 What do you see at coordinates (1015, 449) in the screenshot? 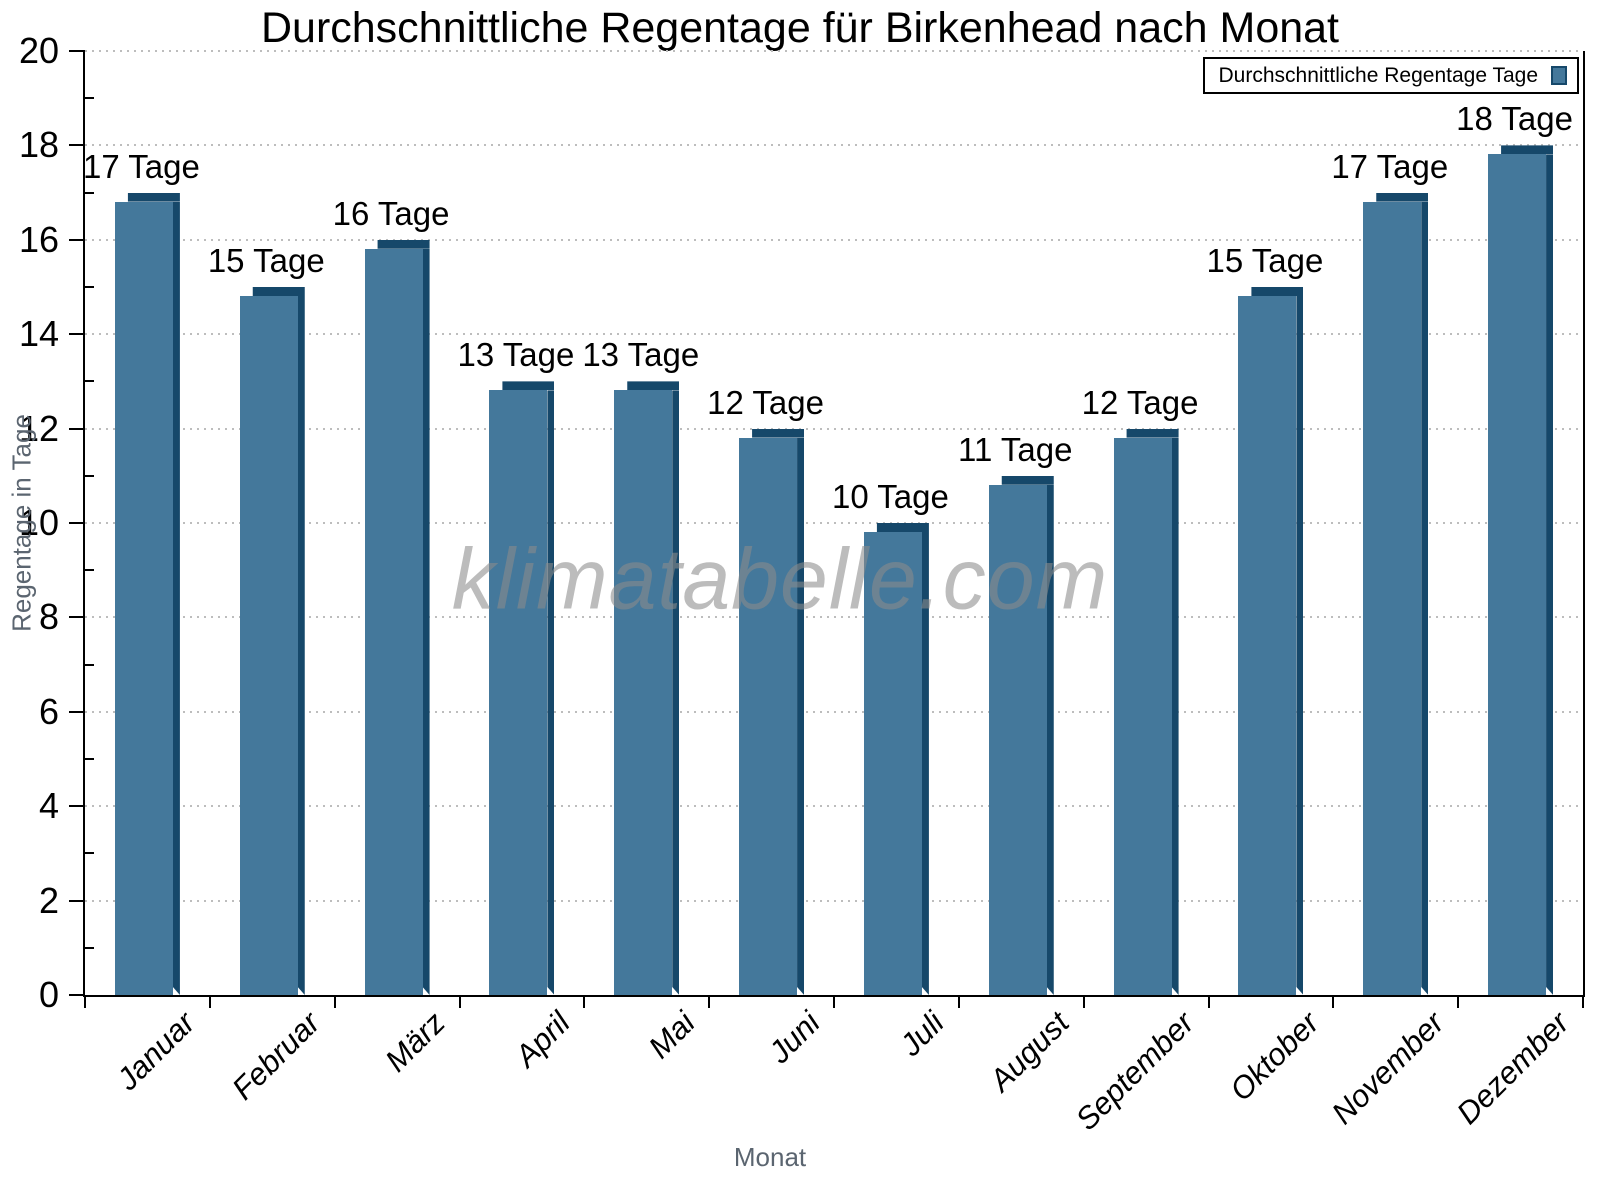
I see `bar-value-label: 11 Tage` at bounding box center [1015, 449].